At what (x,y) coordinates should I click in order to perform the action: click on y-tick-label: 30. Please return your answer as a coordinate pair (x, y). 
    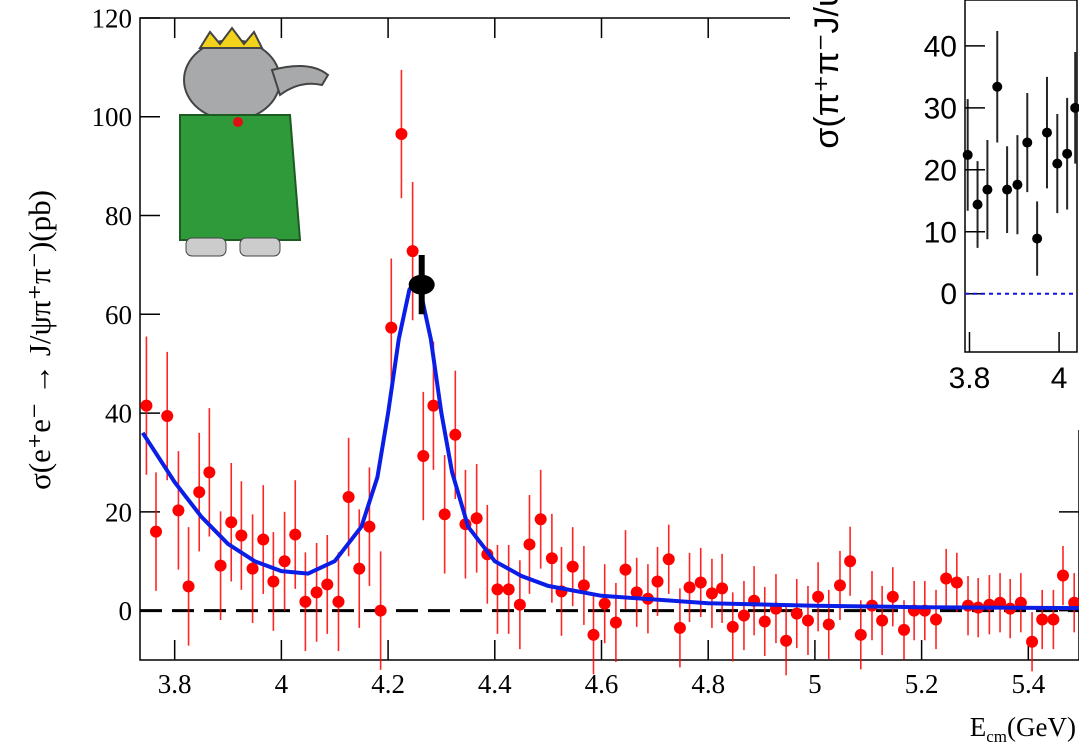
    Looking at the image, I should click on (940, 108).